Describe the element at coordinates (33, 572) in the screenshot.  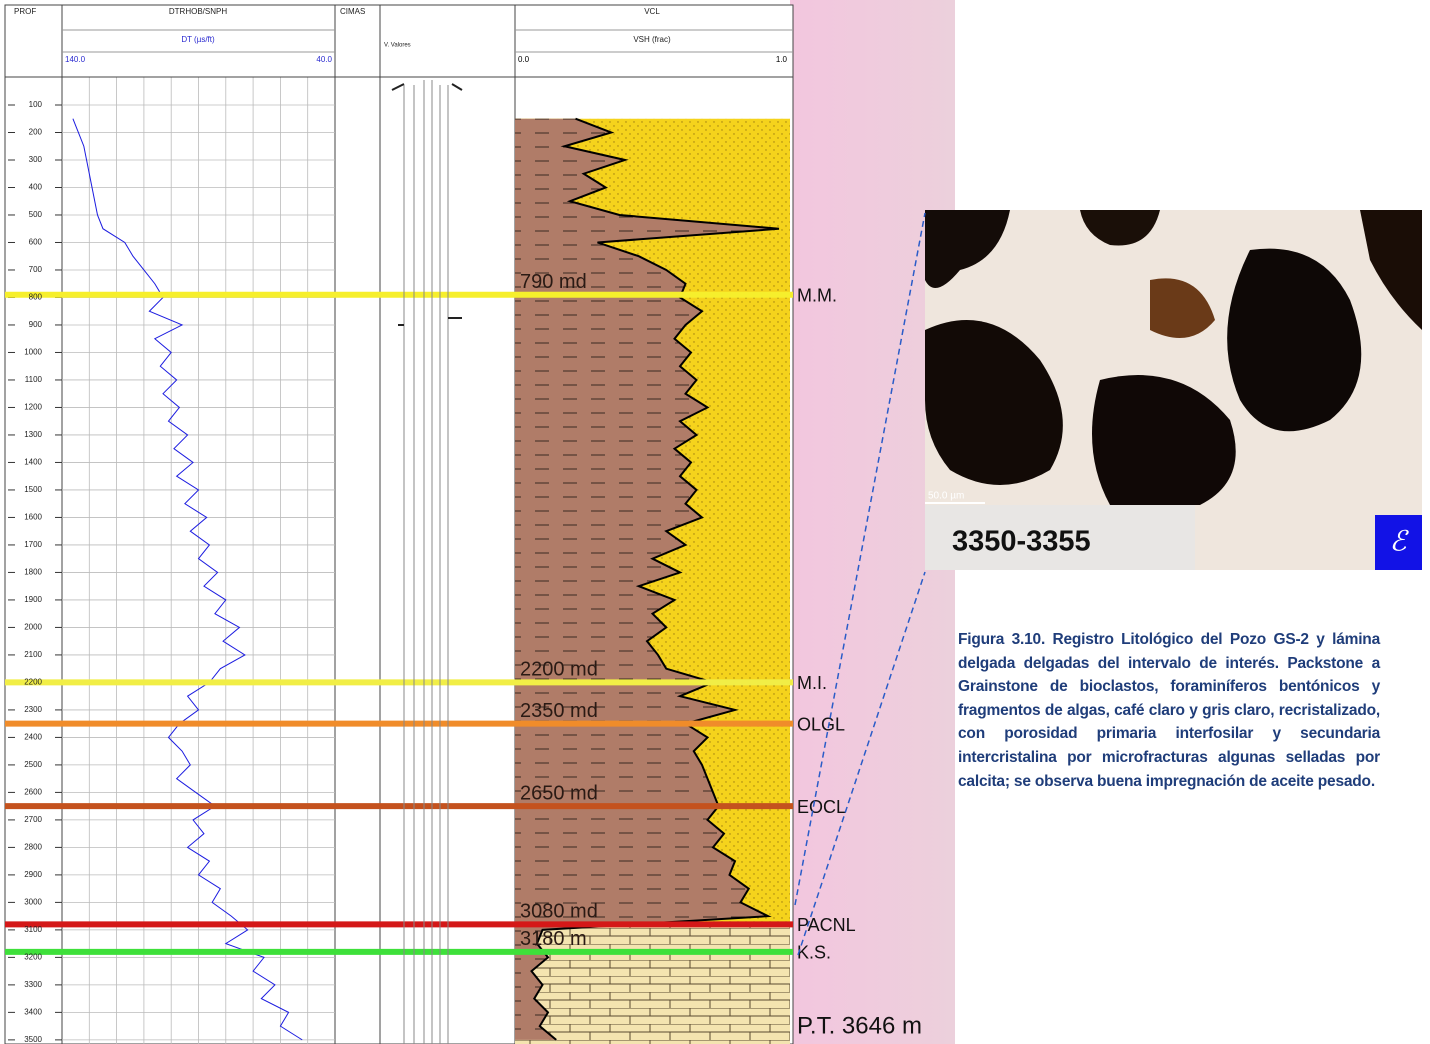
I see `depth-label: 1800` at that location.